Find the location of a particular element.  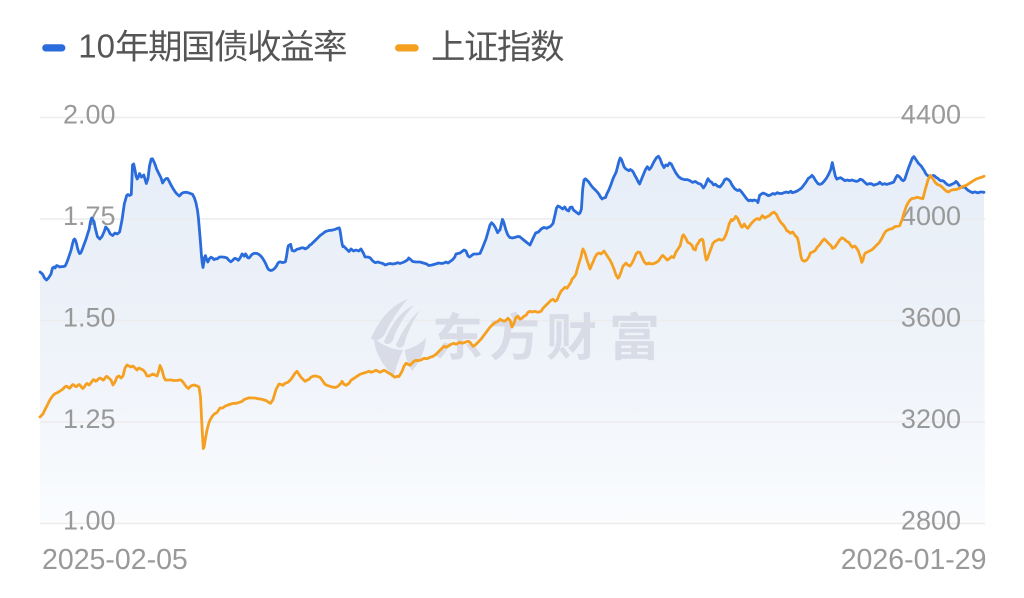

svg-text: 1.25 is located at coordinates (89, 419).